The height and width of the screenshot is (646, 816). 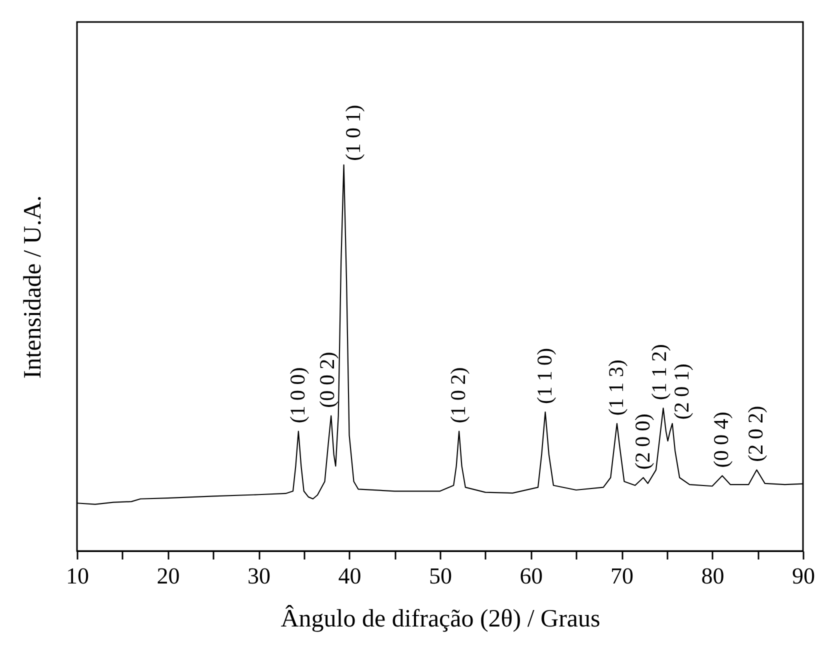 What do you see at coordinates (440, 618) in the screenshot?
I see `x-axis-title: Ângulo de difração (2θ) / Graus` at bounding box center [440, 618].